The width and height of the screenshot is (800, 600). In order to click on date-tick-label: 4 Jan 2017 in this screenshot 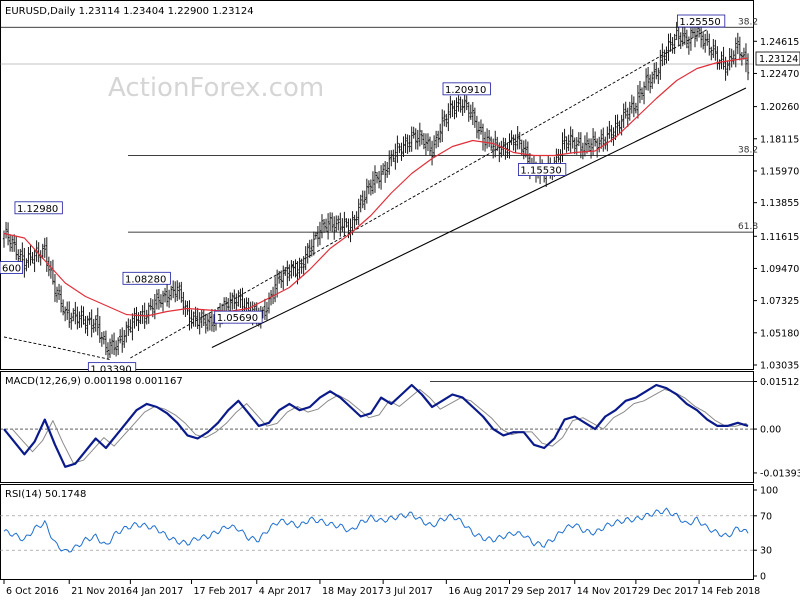, I will do `click(157, 591)`.